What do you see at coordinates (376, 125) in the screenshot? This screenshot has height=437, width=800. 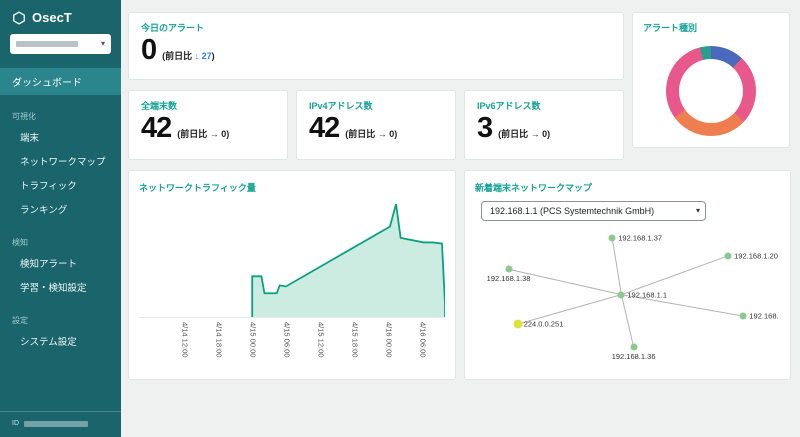 I see `ipv4-count-card: IPv4アドレス数 42 (前日比 → 0)` at bounding box center [376, 125].